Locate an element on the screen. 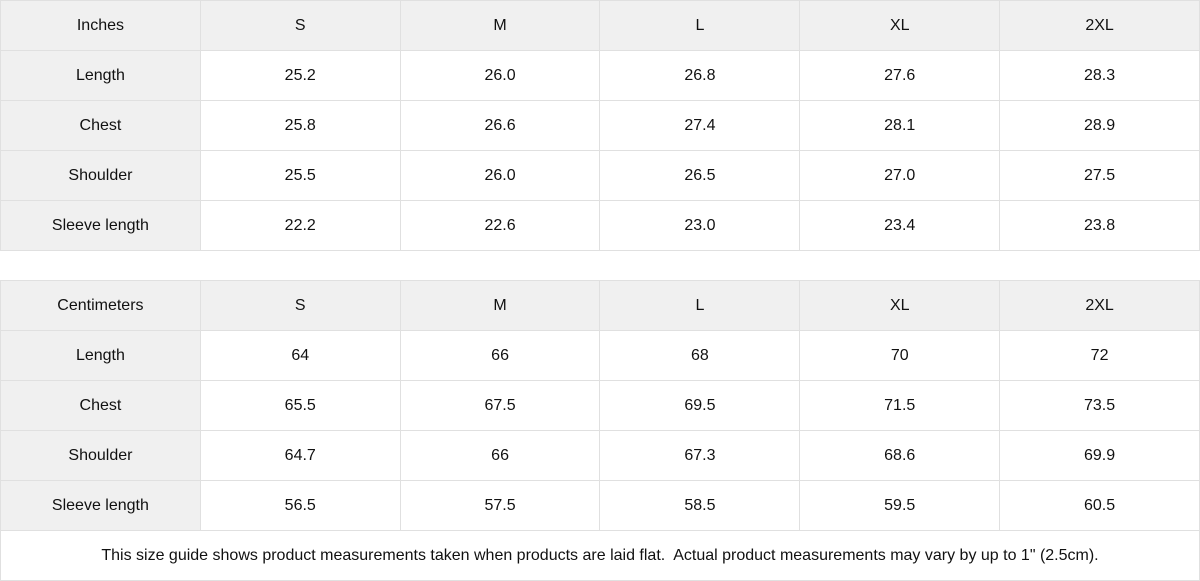 The image size is (1200, 581). measurement-cell: 26.6 is located at coordinates (500, 125).